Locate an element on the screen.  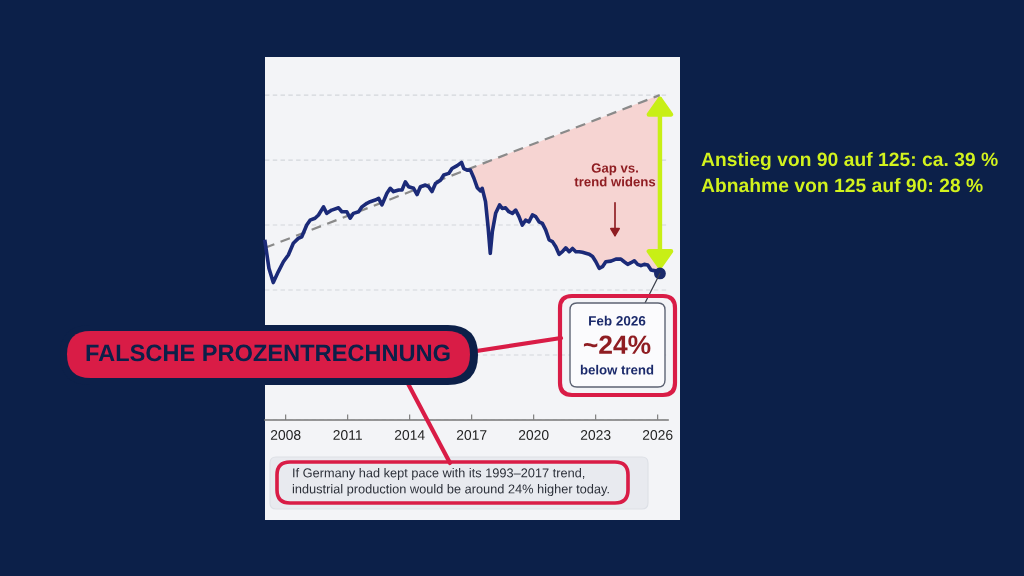
x-tick-label: 2026 is located at coordinates (657, 435).